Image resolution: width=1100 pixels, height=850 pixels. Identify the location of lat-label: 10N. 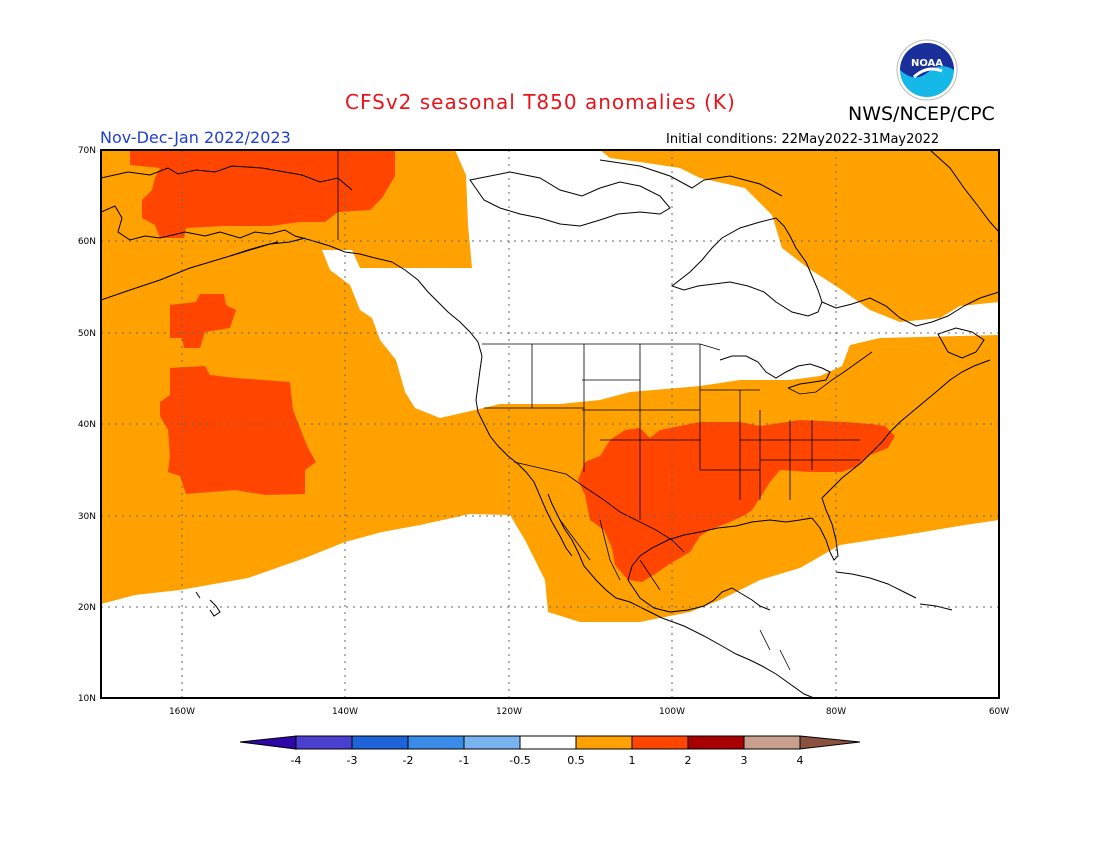
(87, 699).